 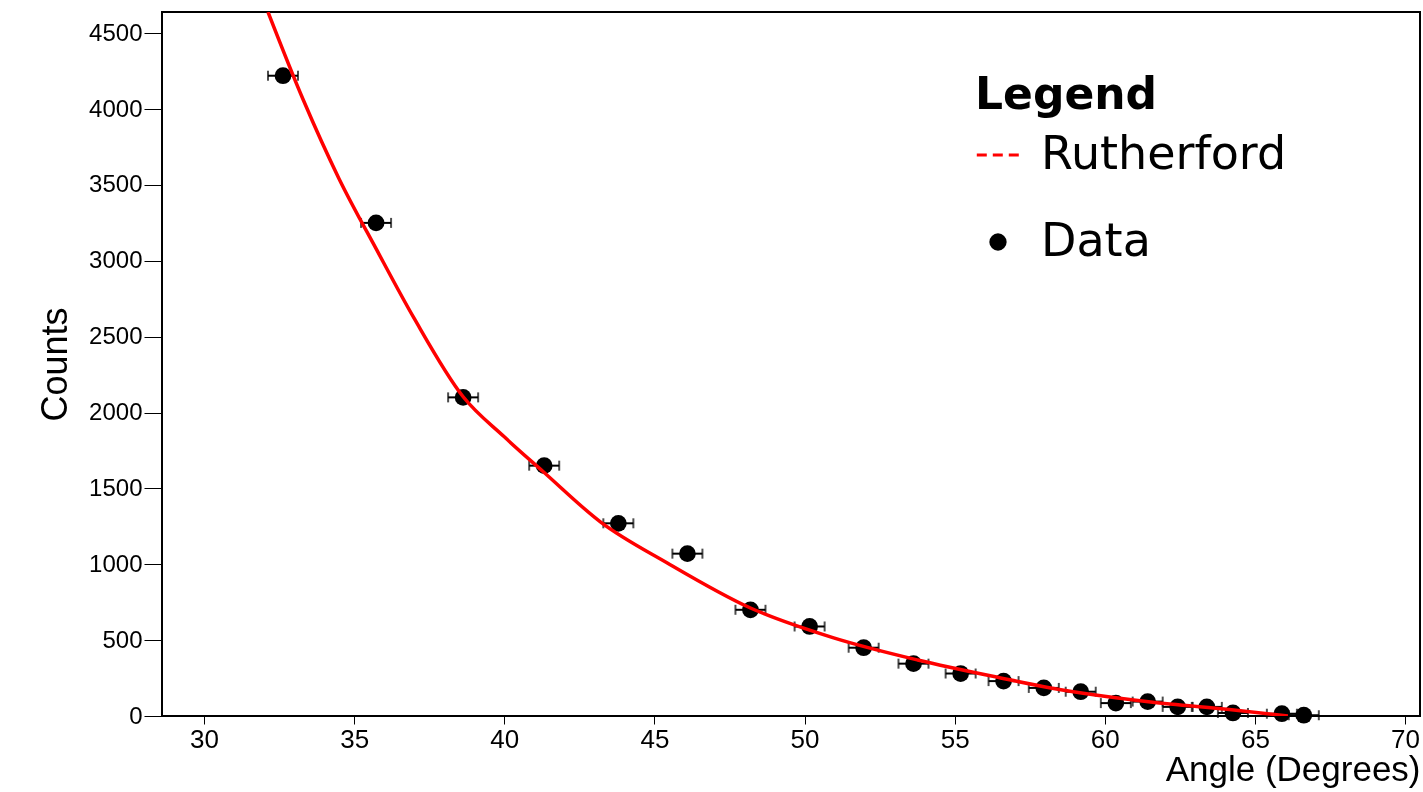 What do you see at coordinates (122, 639) in the screenshot?
I see `y-tick-label: 500` at bounding box center [122, 639].